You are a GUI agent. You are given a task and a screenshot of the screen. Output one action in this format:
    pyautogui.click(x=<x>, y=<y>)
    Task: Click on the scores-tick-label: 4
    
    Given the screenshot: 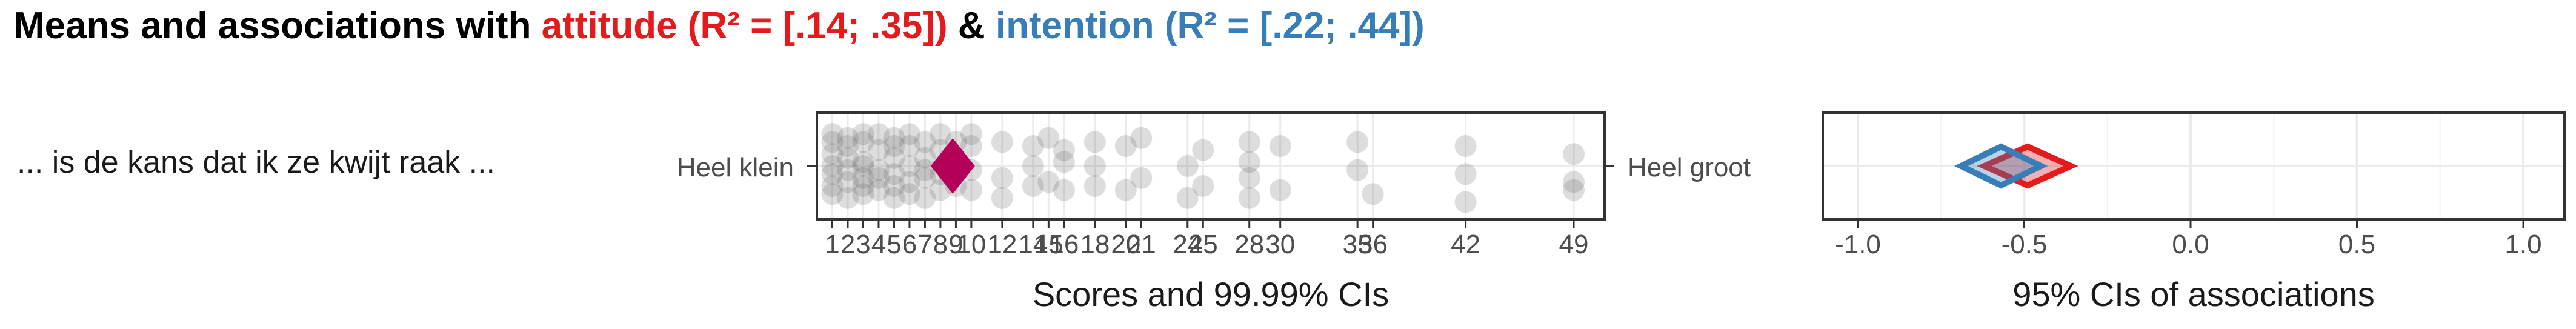 What is the action you would take?
    pyautogui.click(x=878, y=244)
    